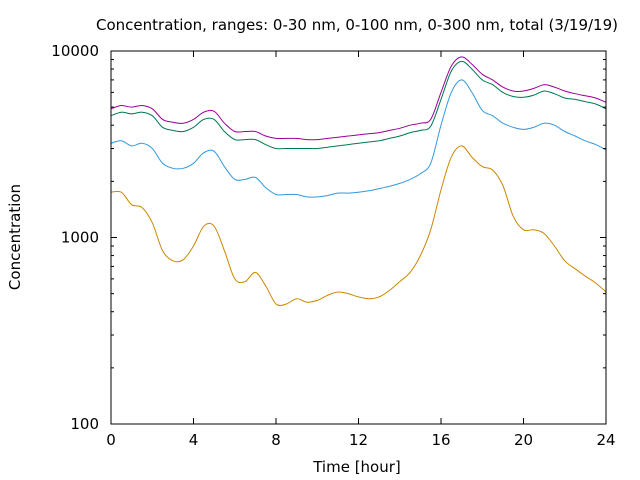 This screenshot has width=640, height=480. I want to click on x-tick-label: 20, so click(523, 440).